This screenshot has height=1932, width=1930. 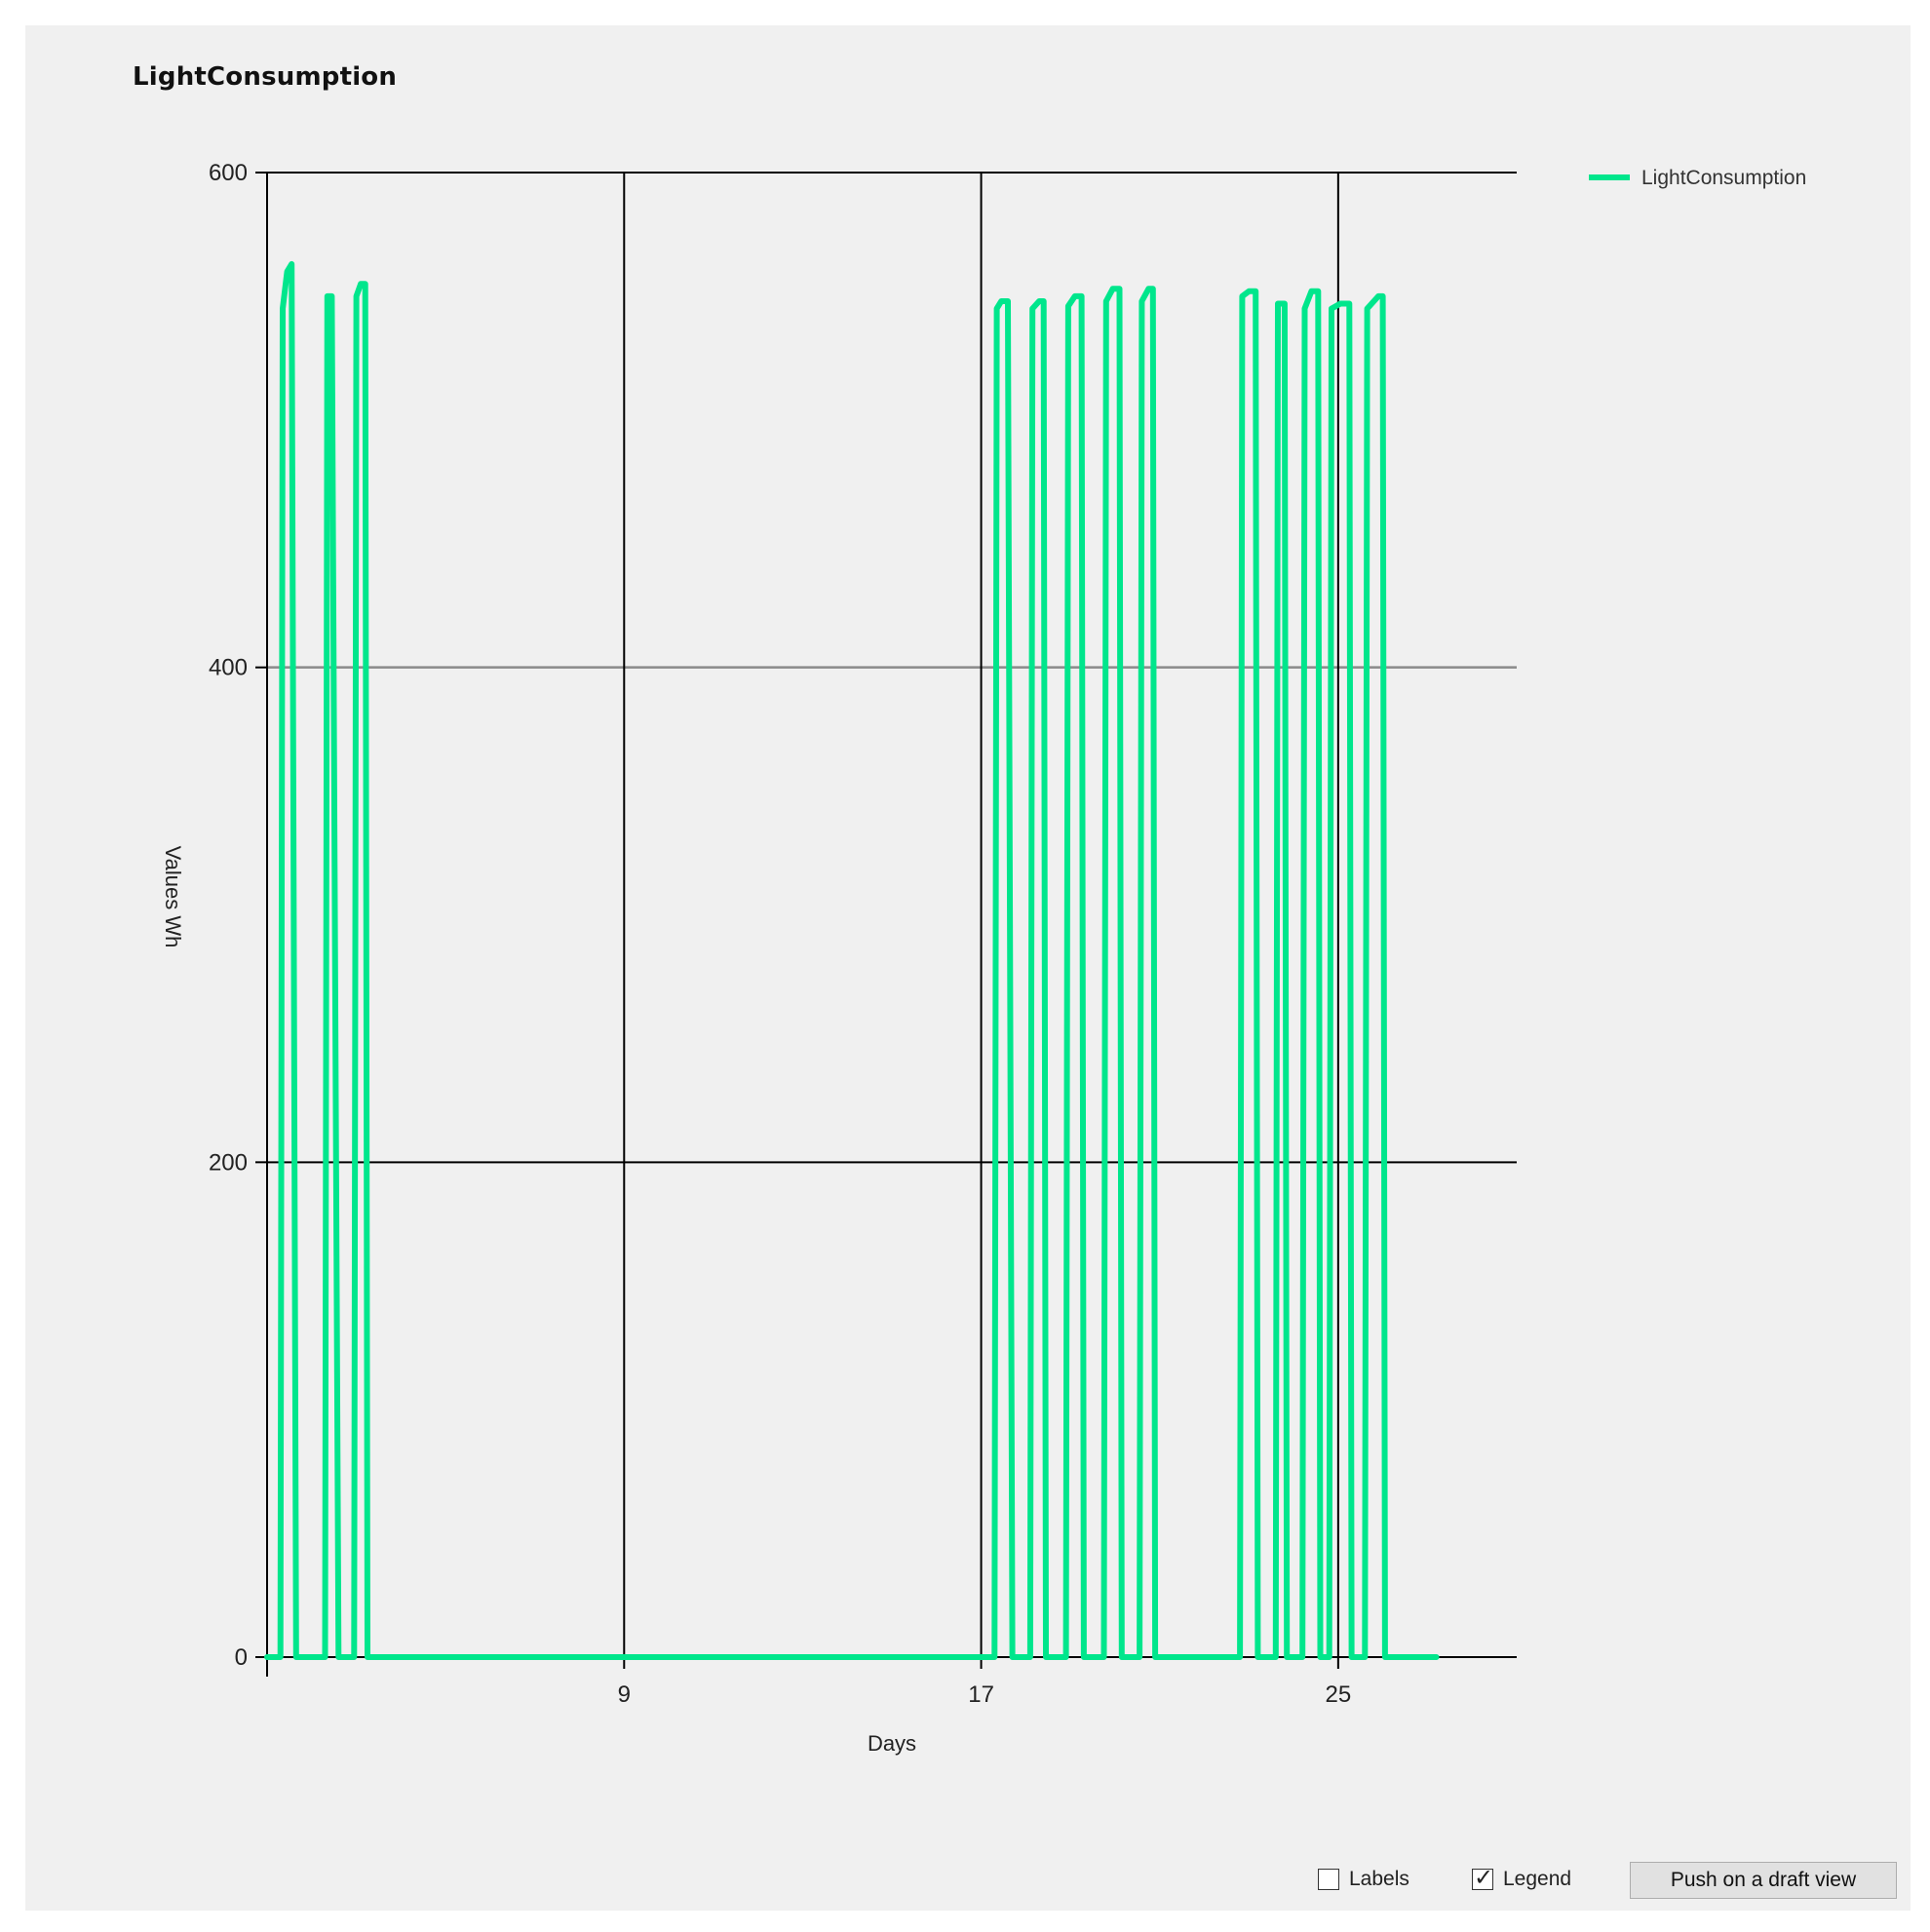 I want to click on chart-title: LightConsumption, so click(x=265, y=77).